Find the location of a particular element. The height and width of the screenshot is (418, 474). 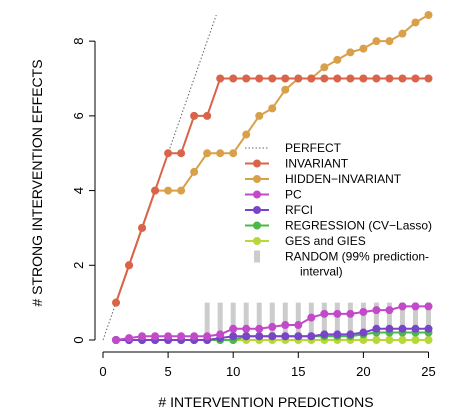

x-tick-label: 25 is located at coordinates (428, 371).